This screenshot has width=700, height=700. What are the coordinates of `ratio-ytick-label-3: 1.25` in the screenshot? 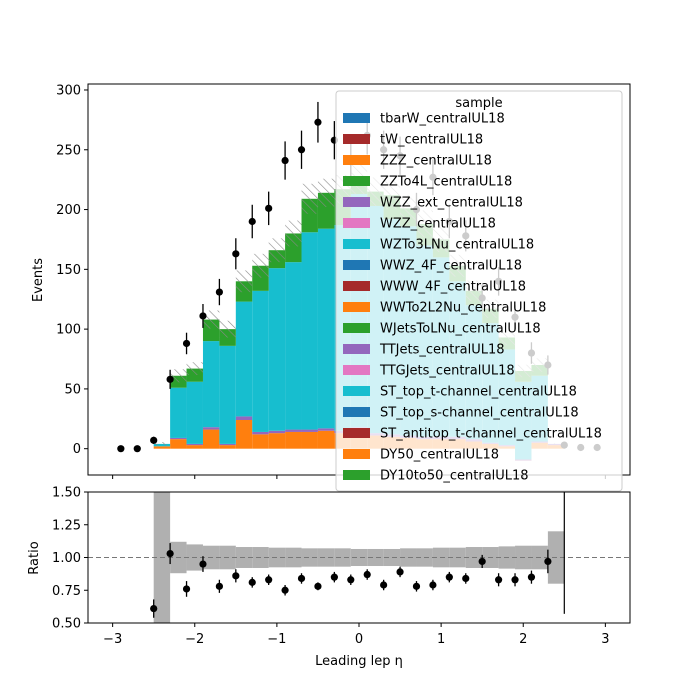 It's located at (66, 525).